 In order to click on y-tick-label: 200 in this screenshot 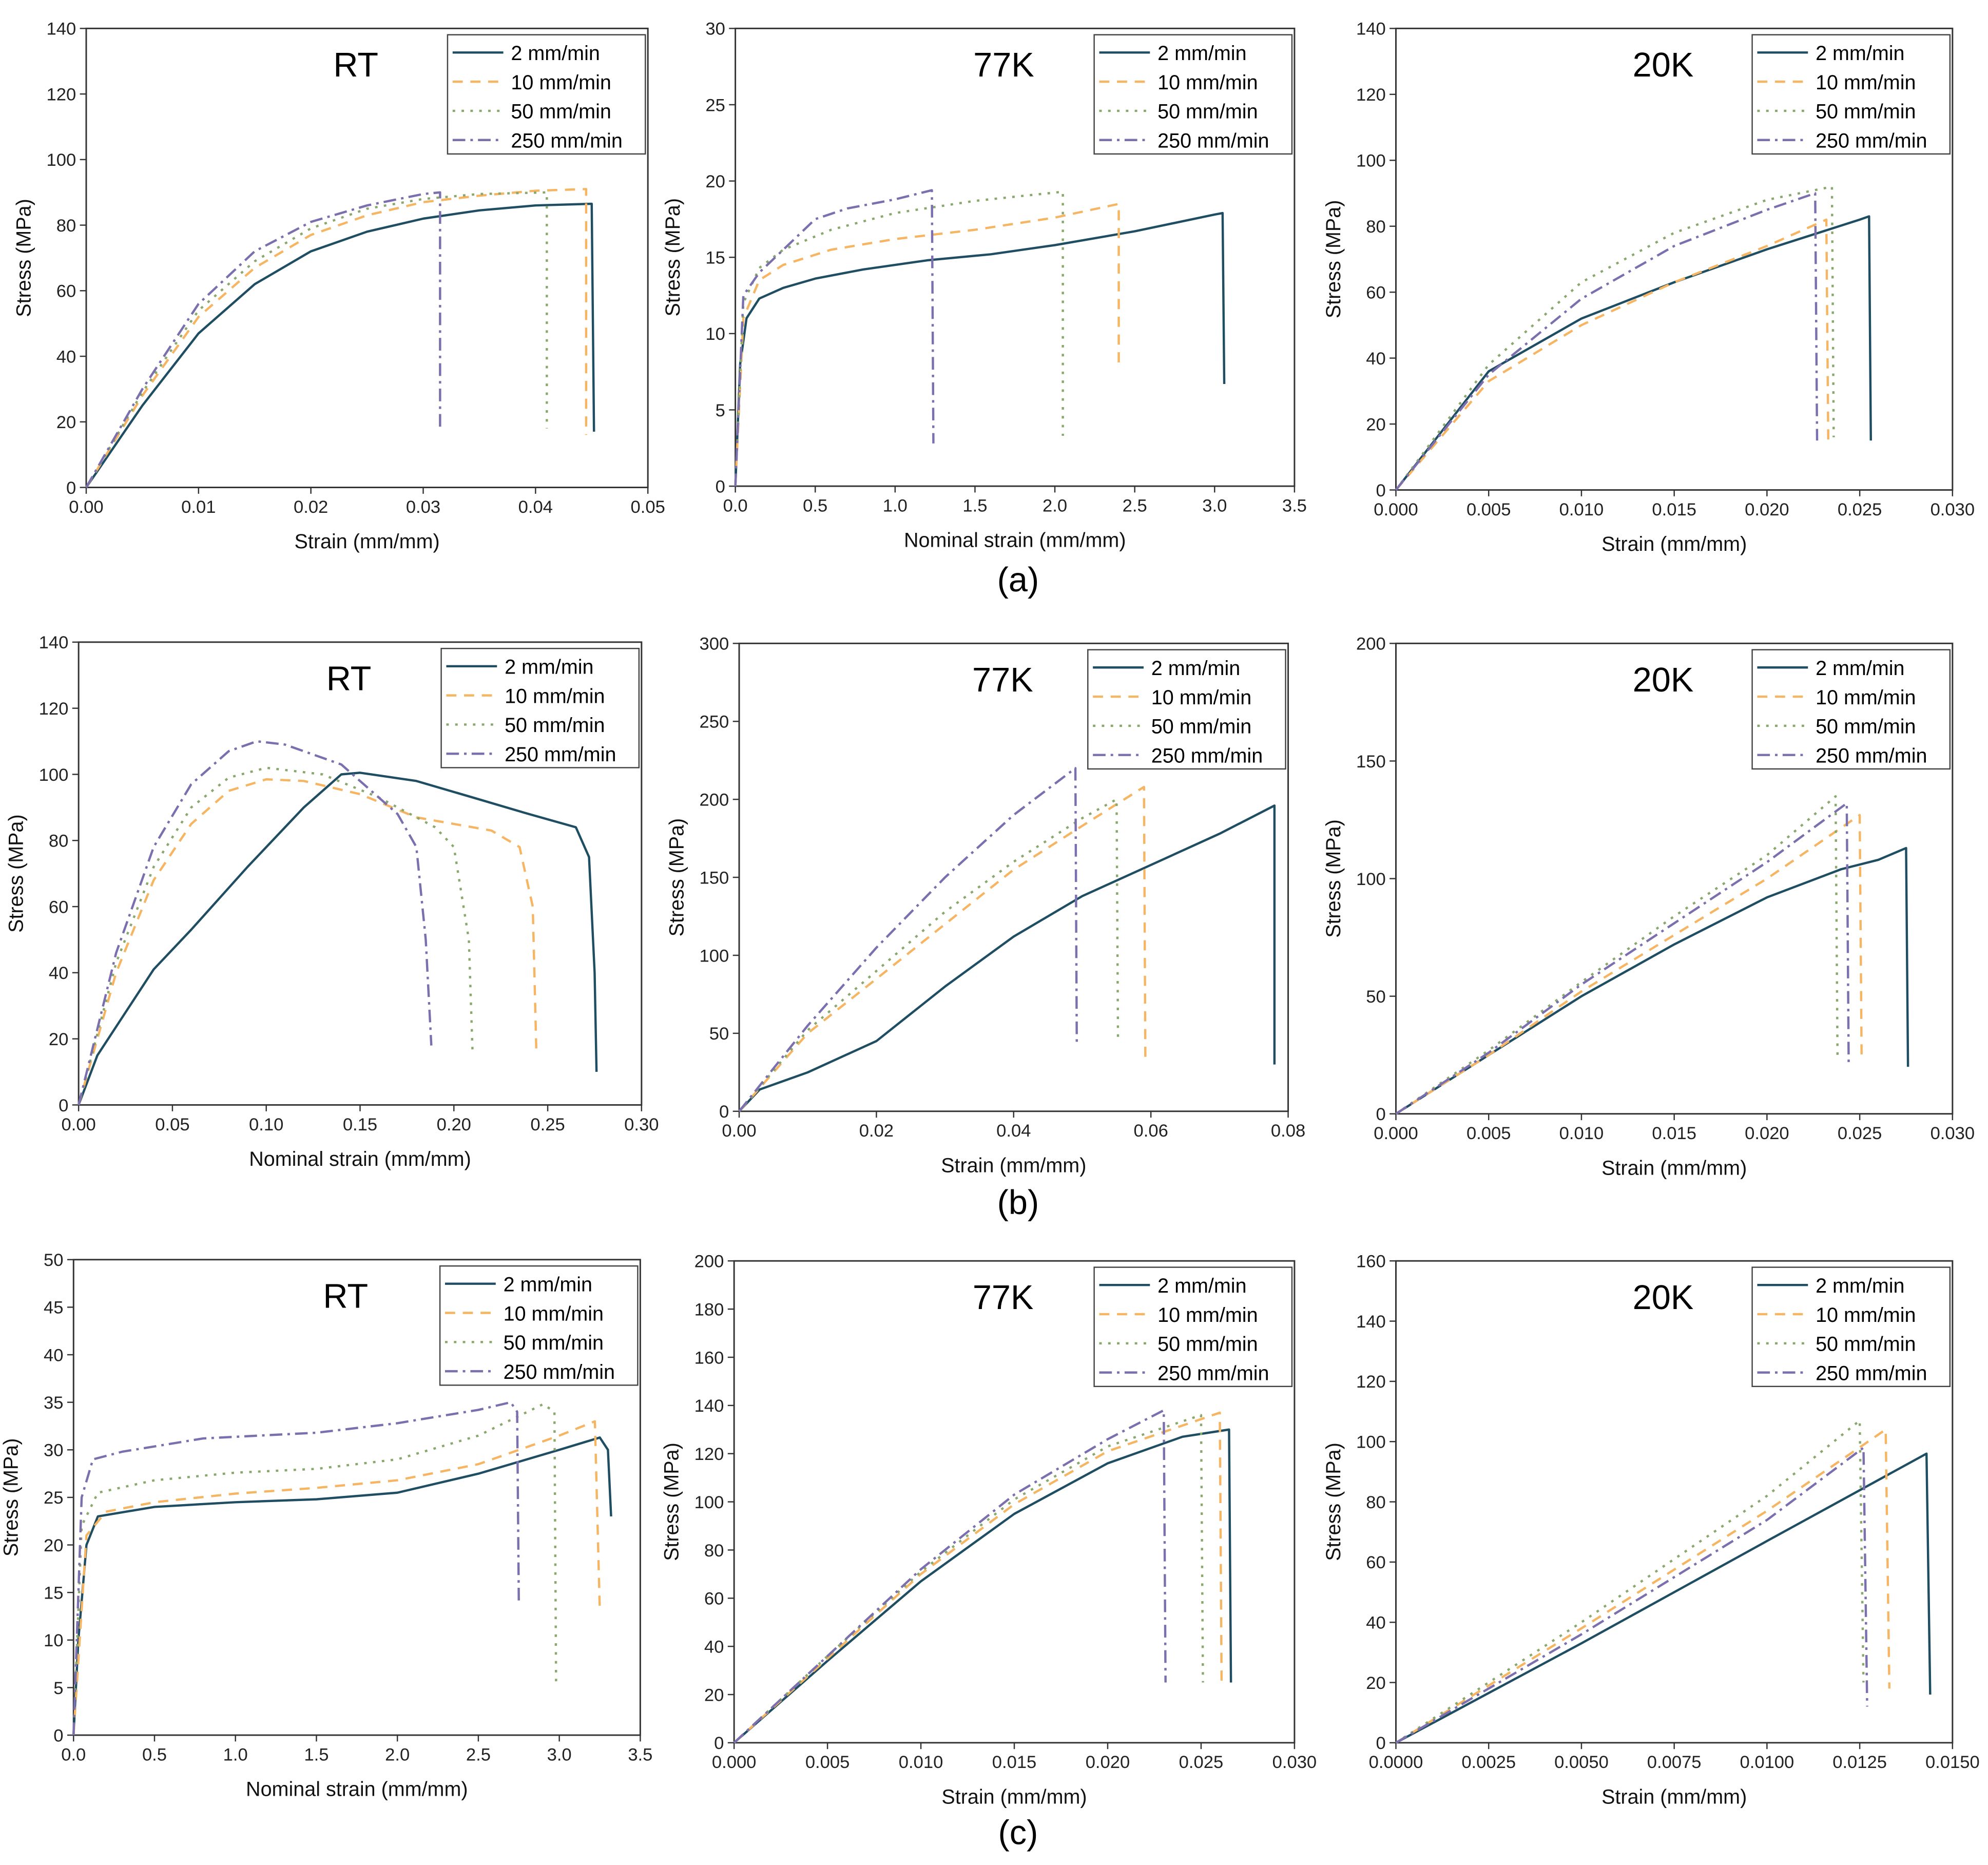, I will do `click(709, 1262)`.